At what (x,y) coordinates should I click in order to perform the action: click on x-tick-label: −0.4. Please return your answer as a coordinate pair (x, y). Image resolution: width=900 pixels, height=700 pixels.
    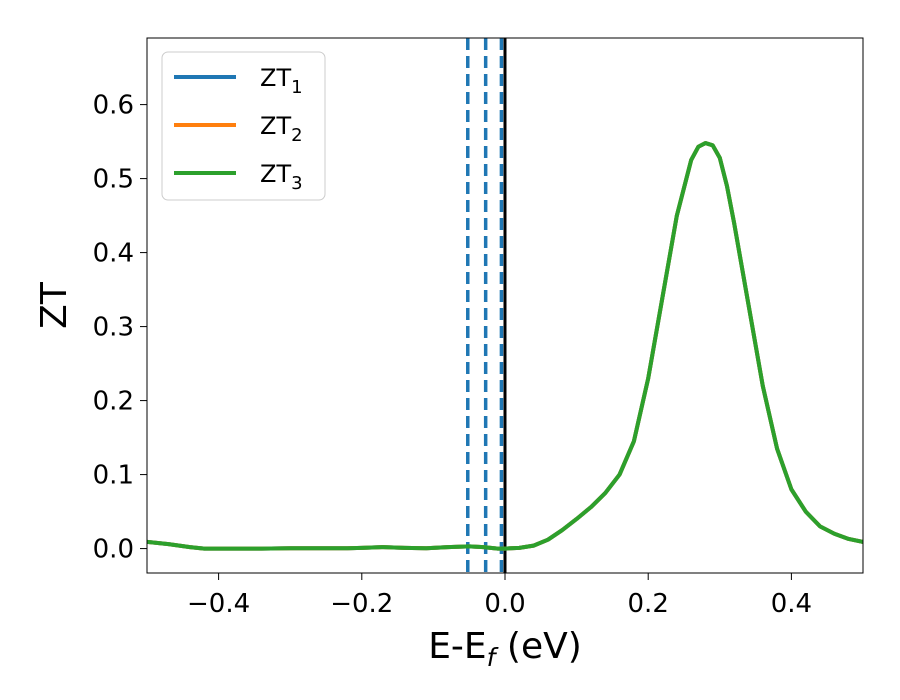
    Looking at the image, I should click on (218, 604).